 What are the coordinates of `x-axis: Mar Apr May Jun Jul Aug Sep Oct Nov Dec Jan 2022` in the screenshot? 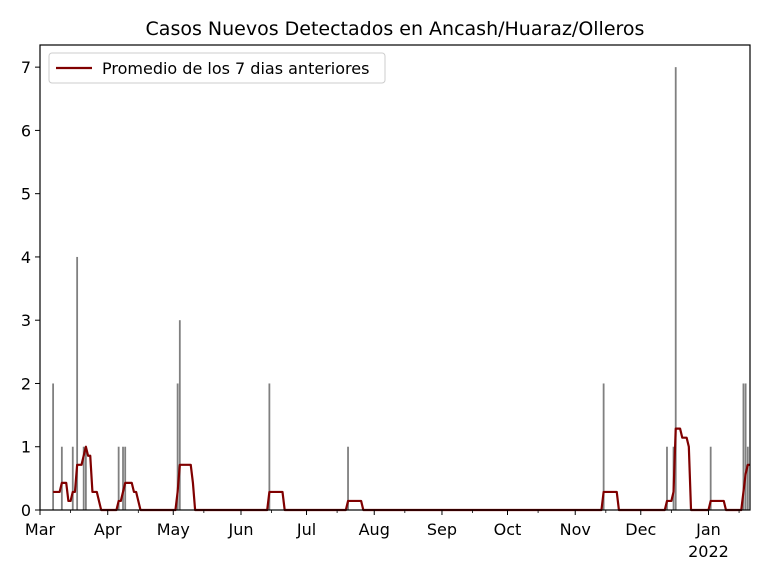 It's located at (382, 535).